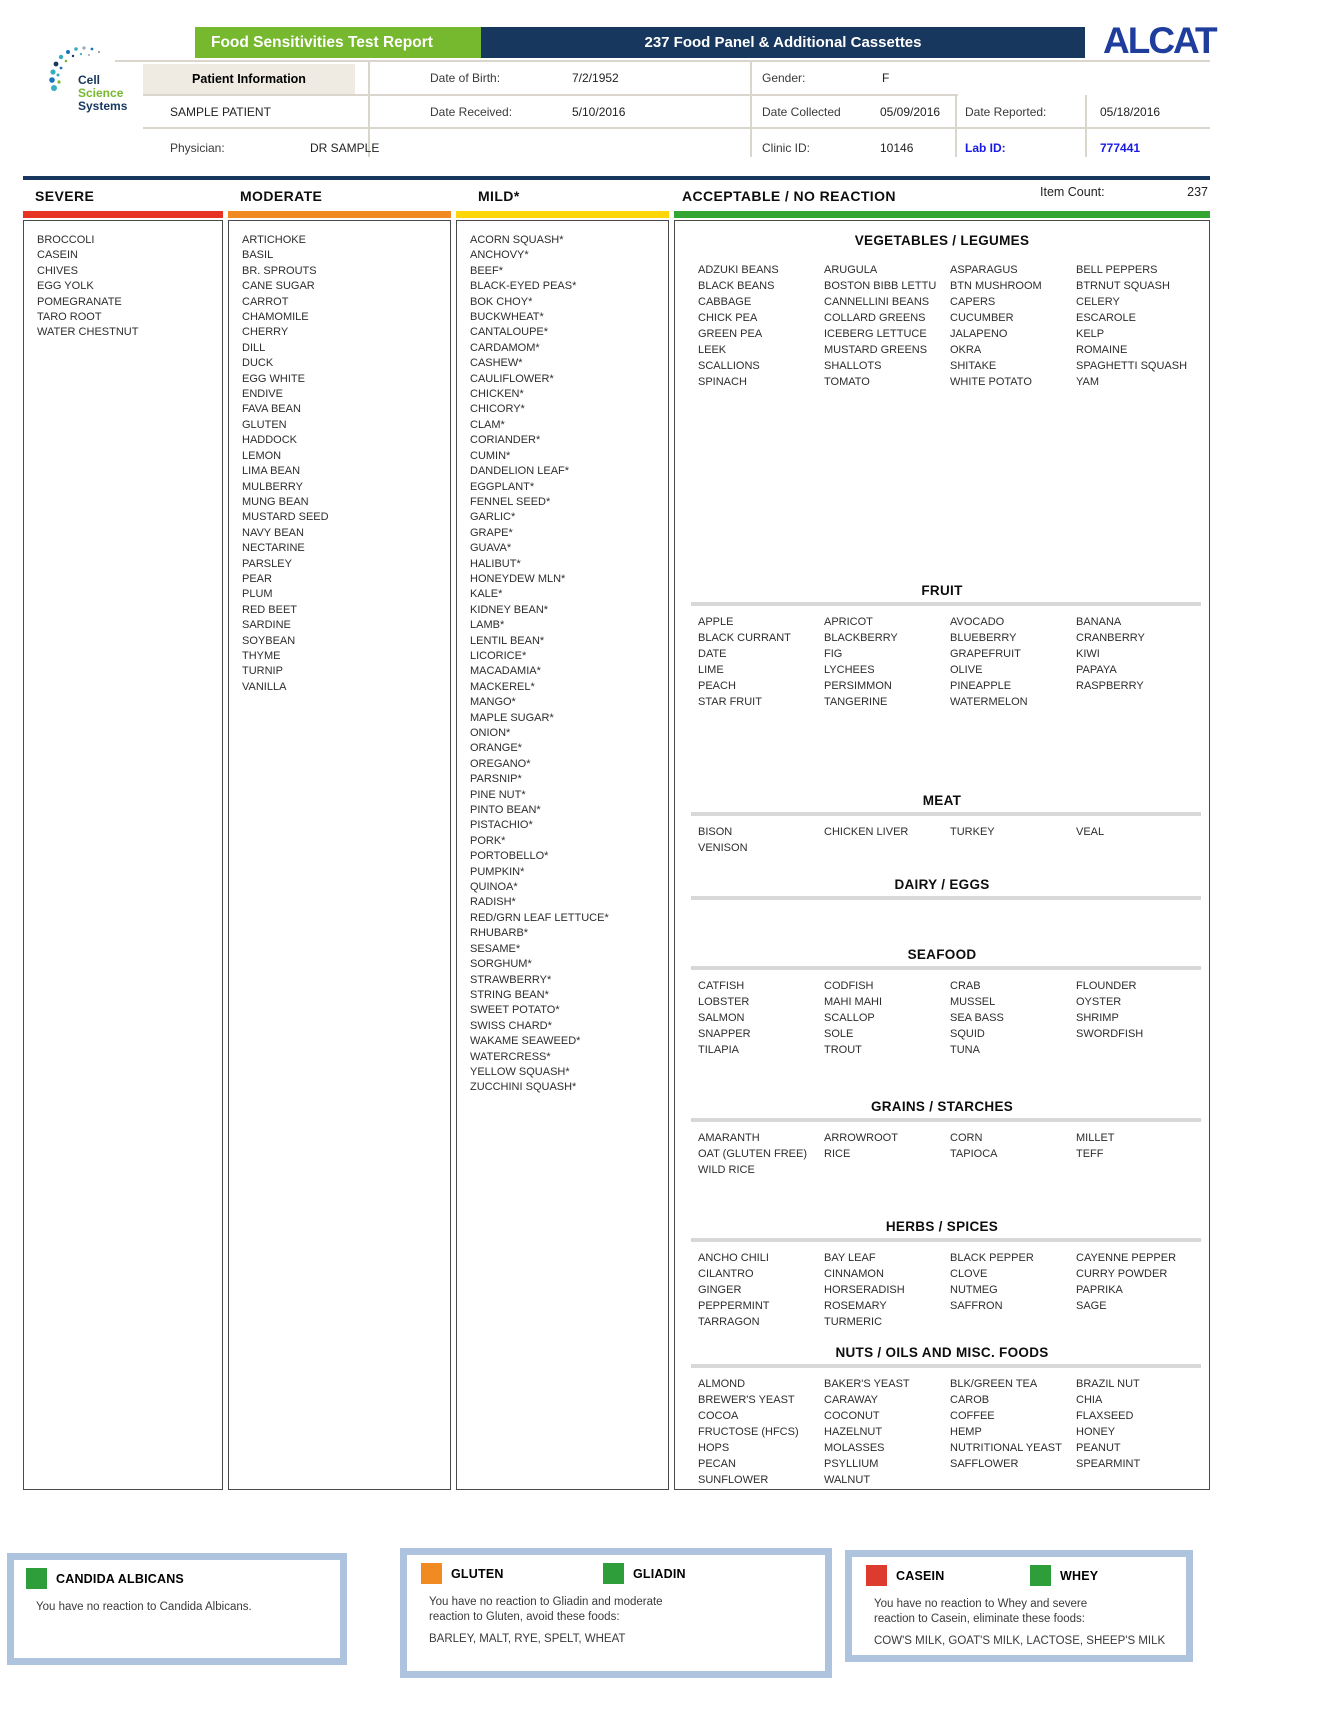 The height and width of the screenshot is (1727, 1335). I want to click on food-item: CLAM*, so click(487, 424).